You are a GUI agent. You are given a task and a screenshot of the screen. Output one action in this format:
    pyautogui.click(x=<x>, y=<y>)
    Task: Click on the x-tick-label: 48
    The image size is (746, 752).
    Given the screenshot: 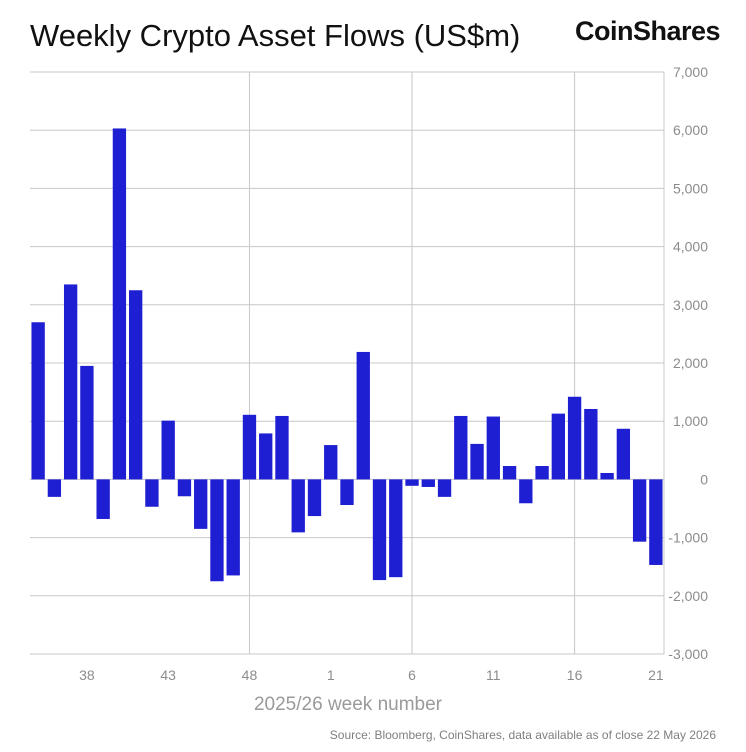 What is the action you would take?
    pyautogui.click(x=250, y=675)
    